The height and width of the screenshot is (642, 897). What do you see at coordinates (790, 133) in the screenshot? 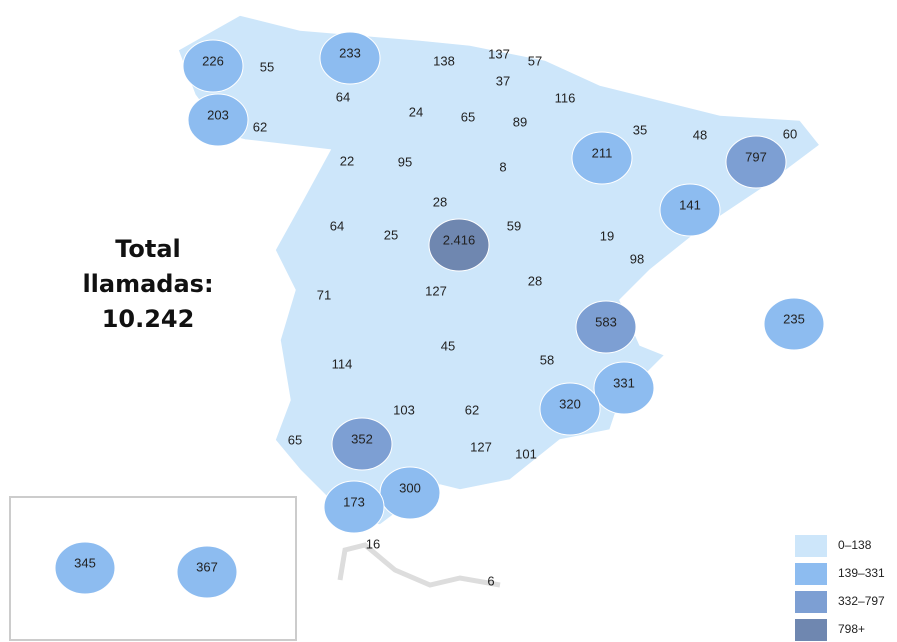
I see `region-label: 60` at bounding box center [790, 133].